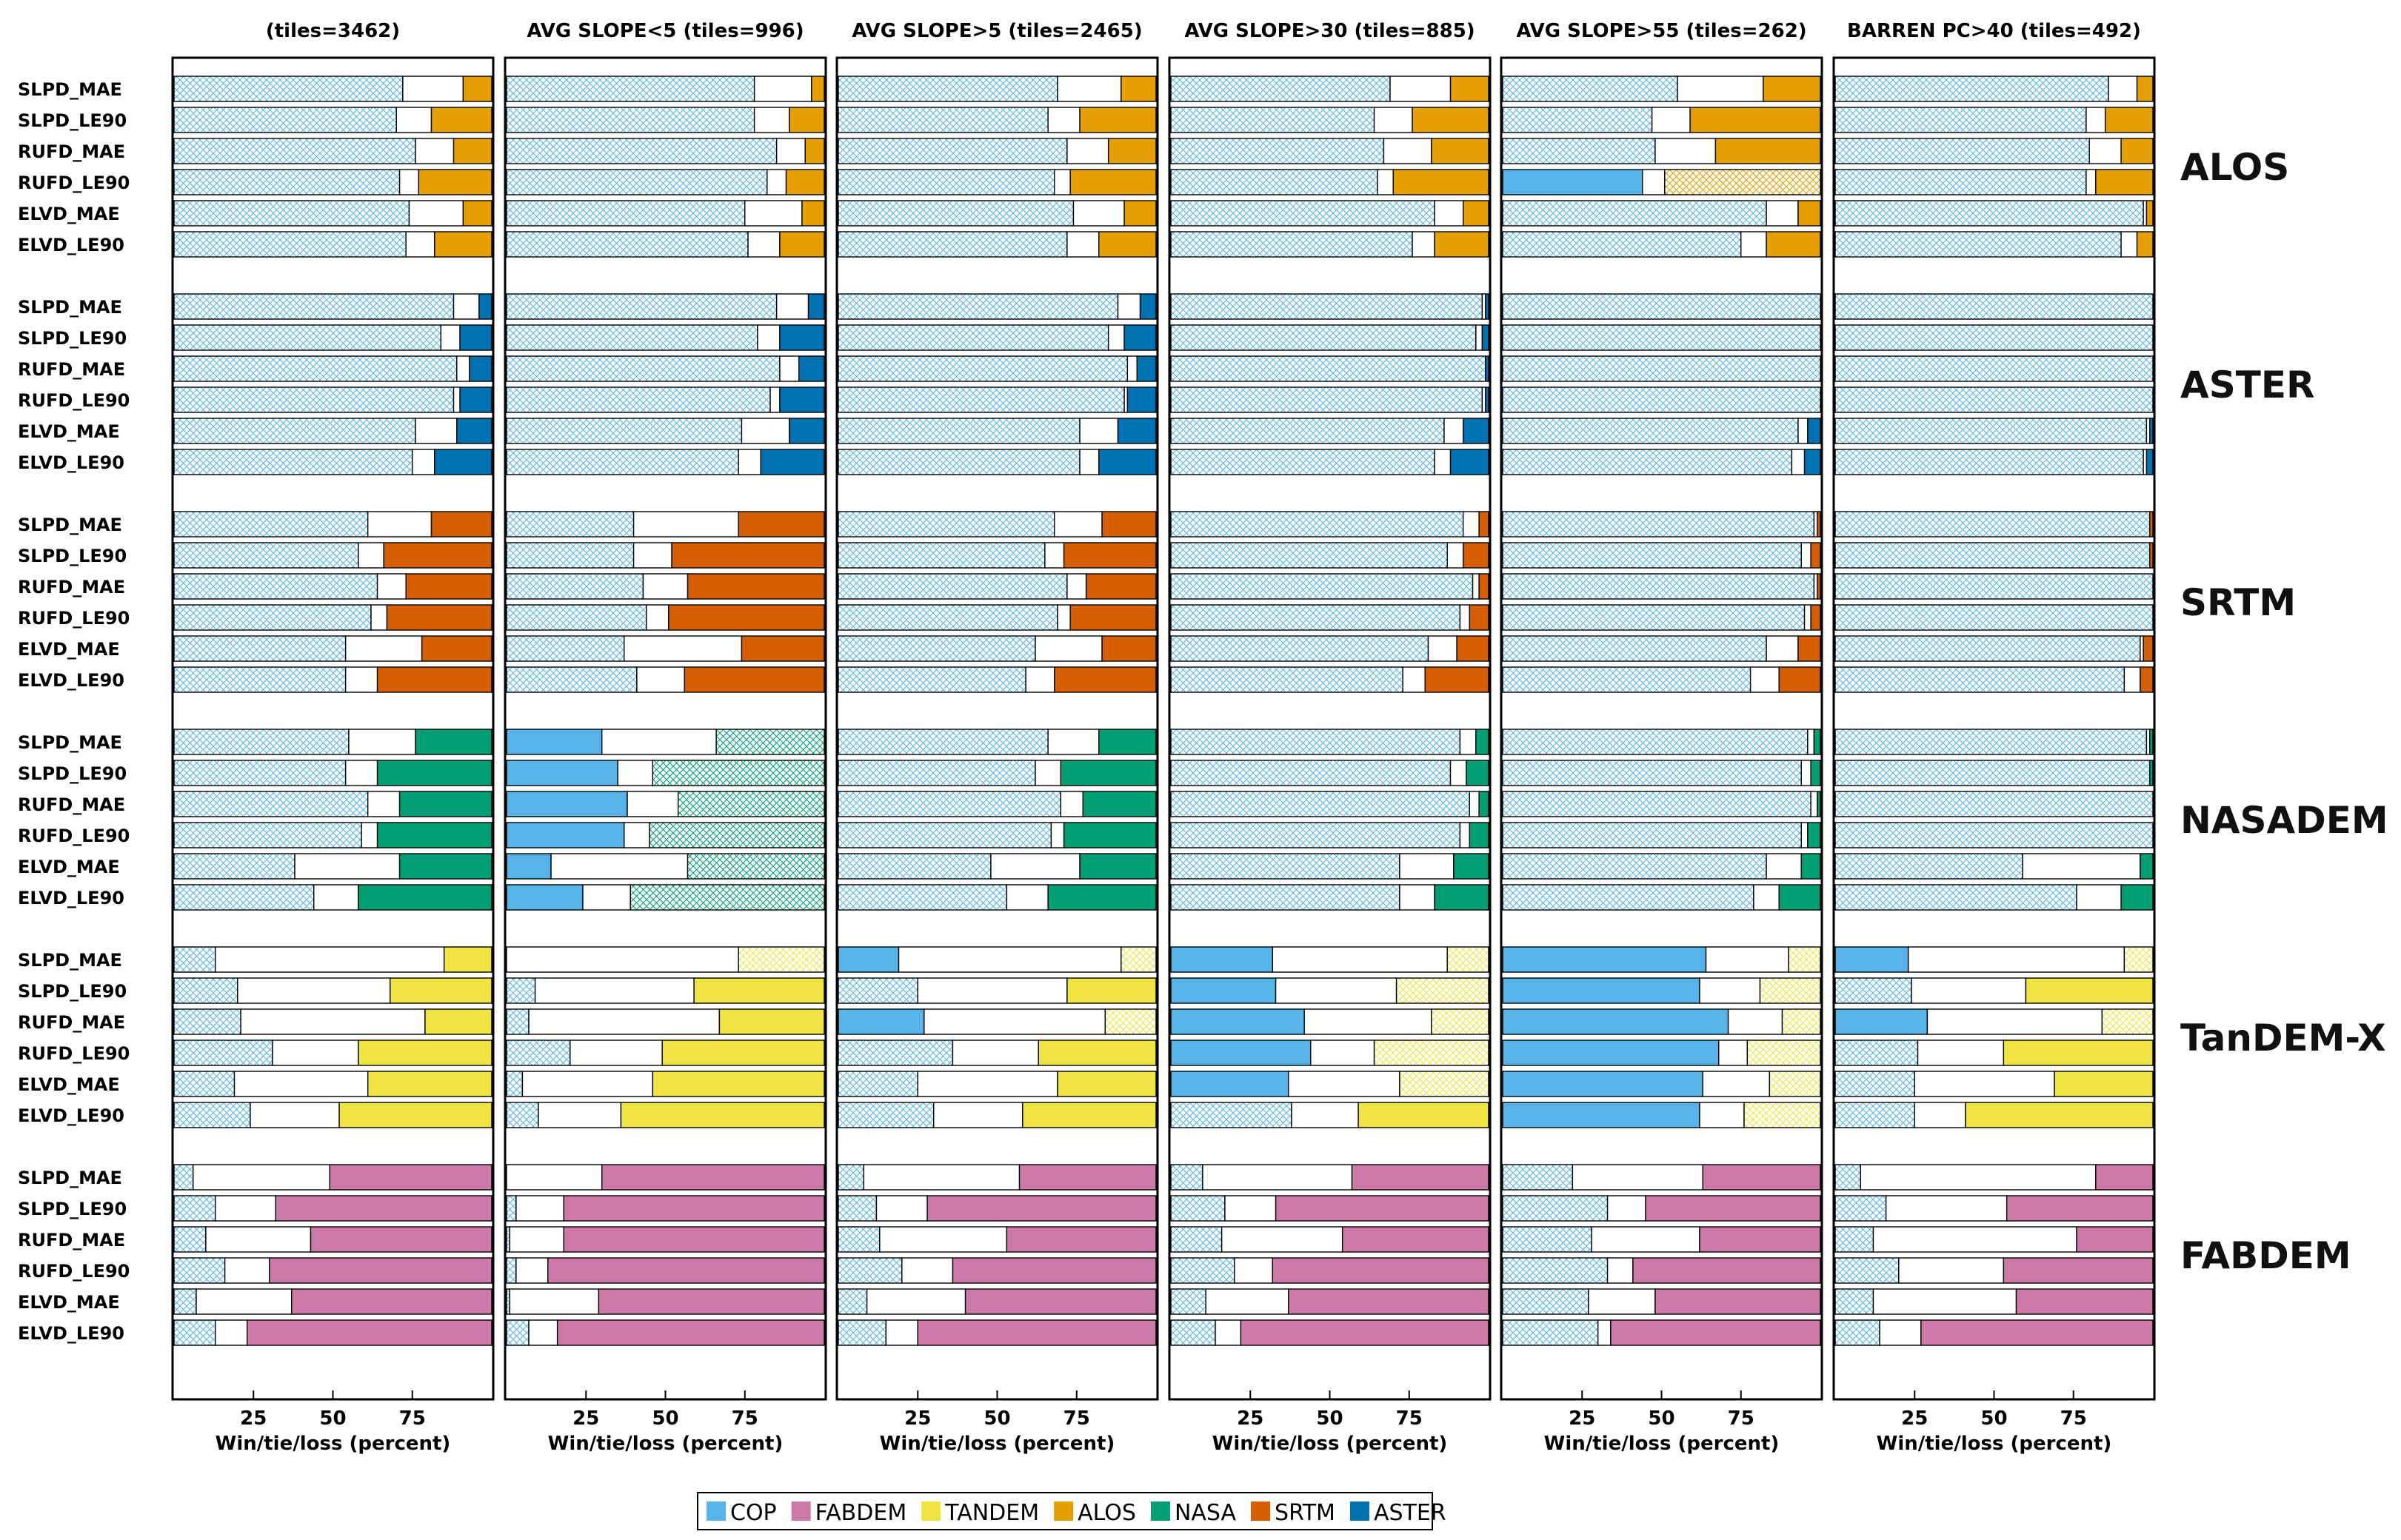 The width and height of the screenshot is (2401, 1540). What do you see at coordinates (333, 31) in the screenshot?
I see `panel-title: (tiles=3462)` at bounding box center [333, 31].